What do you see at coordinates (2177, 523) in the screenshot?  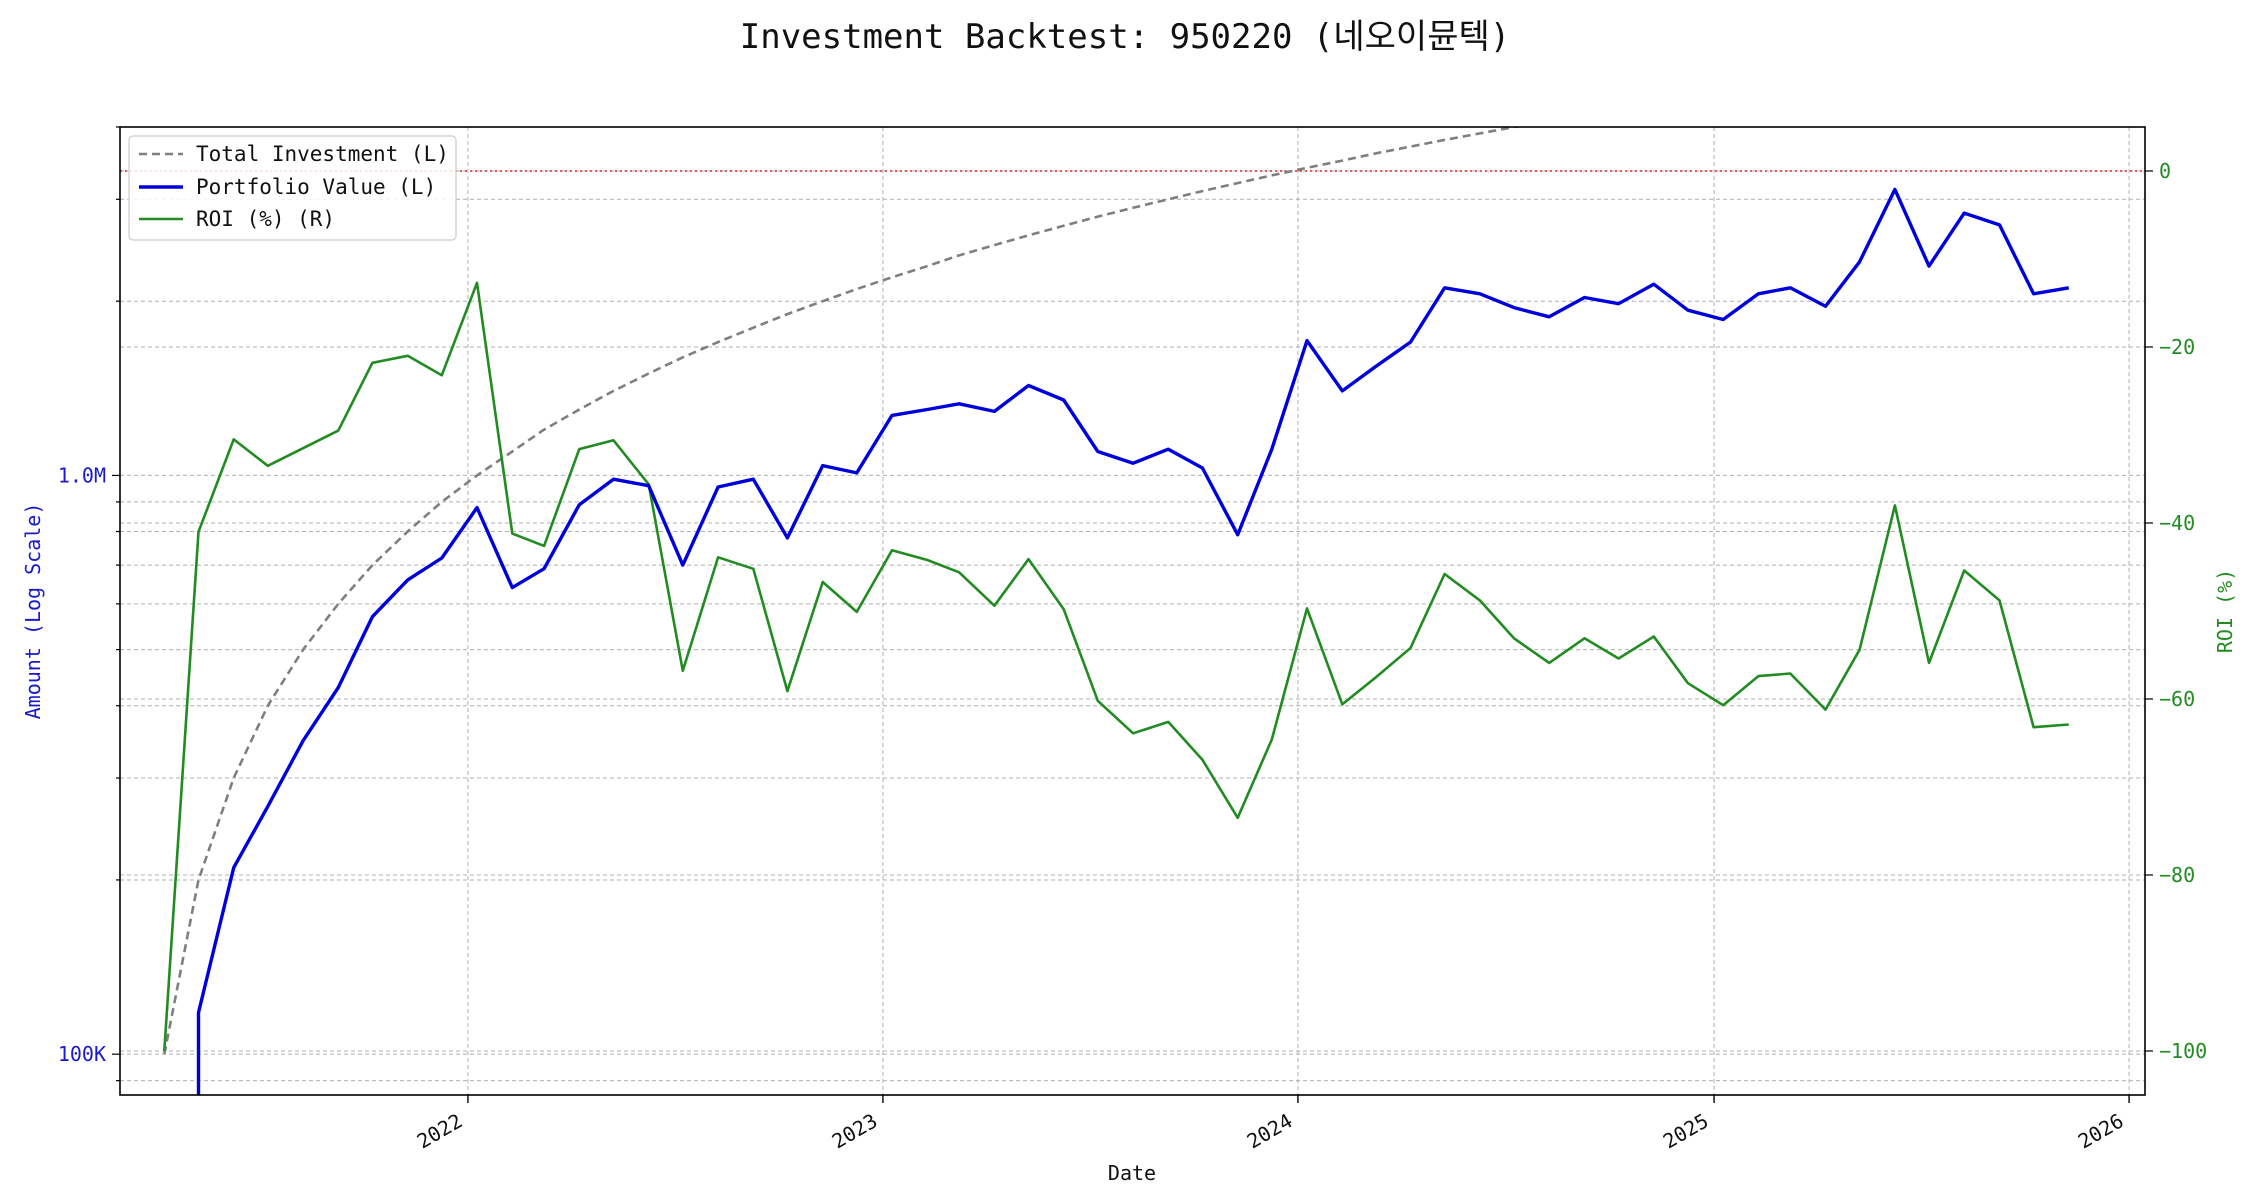 I see `y-right-tick-label--40: −40` at bounding box center [2177, 523].